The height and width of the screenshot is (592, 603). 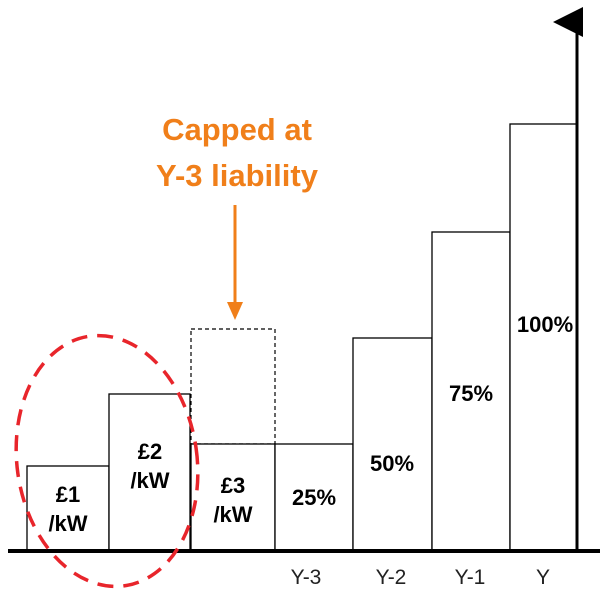 What do you see at coordinates (545, 324) in the screenshot?
I see `bar-7-label: 100%` at bounding box center [545, 324].